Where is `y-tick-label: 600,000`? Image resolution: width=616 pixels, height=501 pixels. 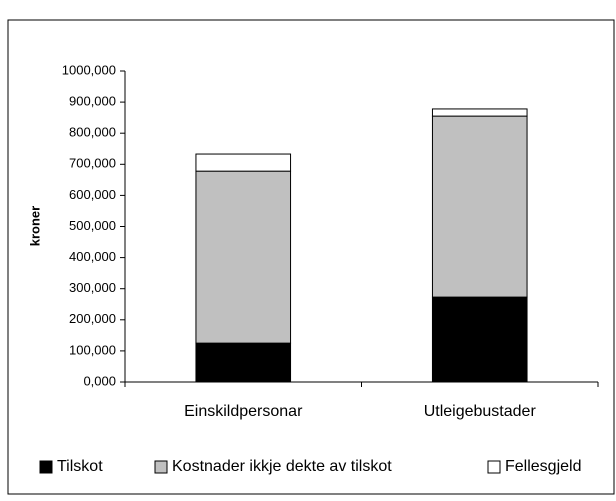
y-tick-label: 600,000 is located at coordinates (92, 194).